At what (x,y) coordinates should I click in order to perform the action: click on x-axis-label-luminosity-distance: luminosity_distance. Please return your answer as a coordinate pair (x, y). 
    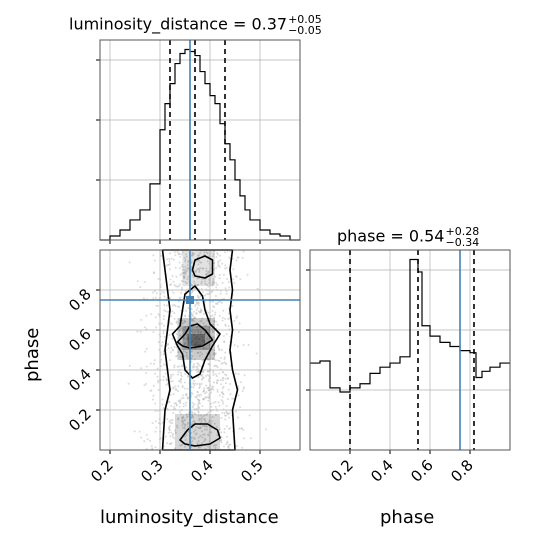
    Looking at the image, I should click on (189, 517).